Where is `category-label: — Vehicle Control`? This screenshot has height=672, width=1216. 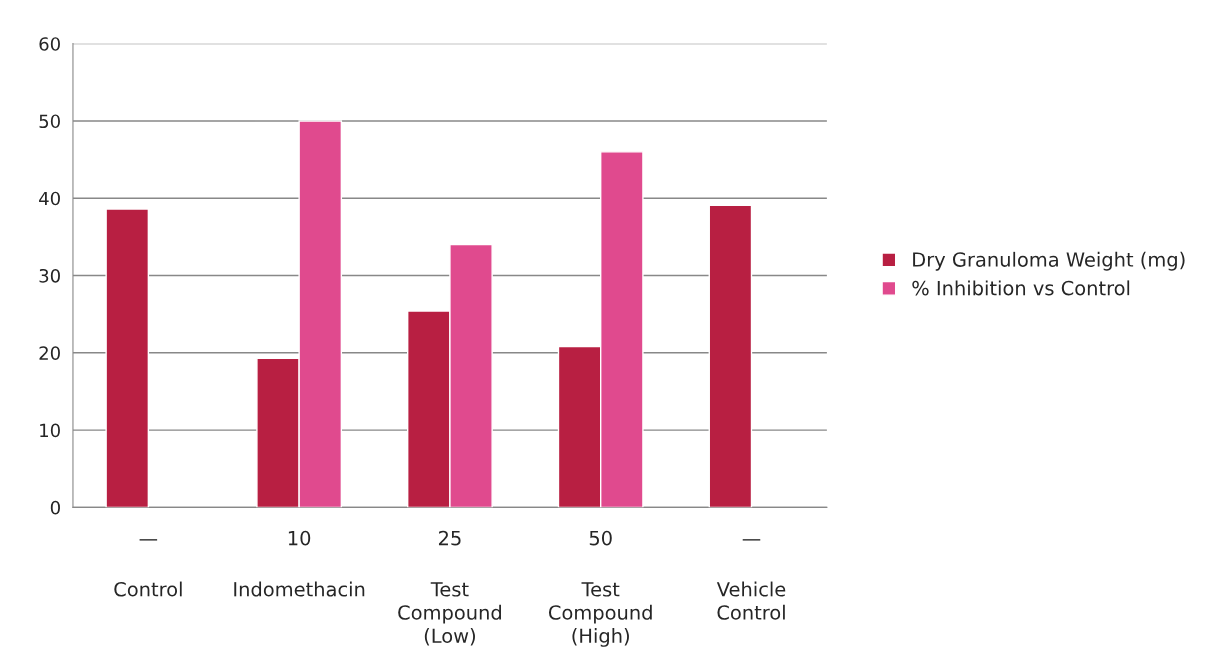
category-label: — Vehicle Control is located at coordinates (751, 579).